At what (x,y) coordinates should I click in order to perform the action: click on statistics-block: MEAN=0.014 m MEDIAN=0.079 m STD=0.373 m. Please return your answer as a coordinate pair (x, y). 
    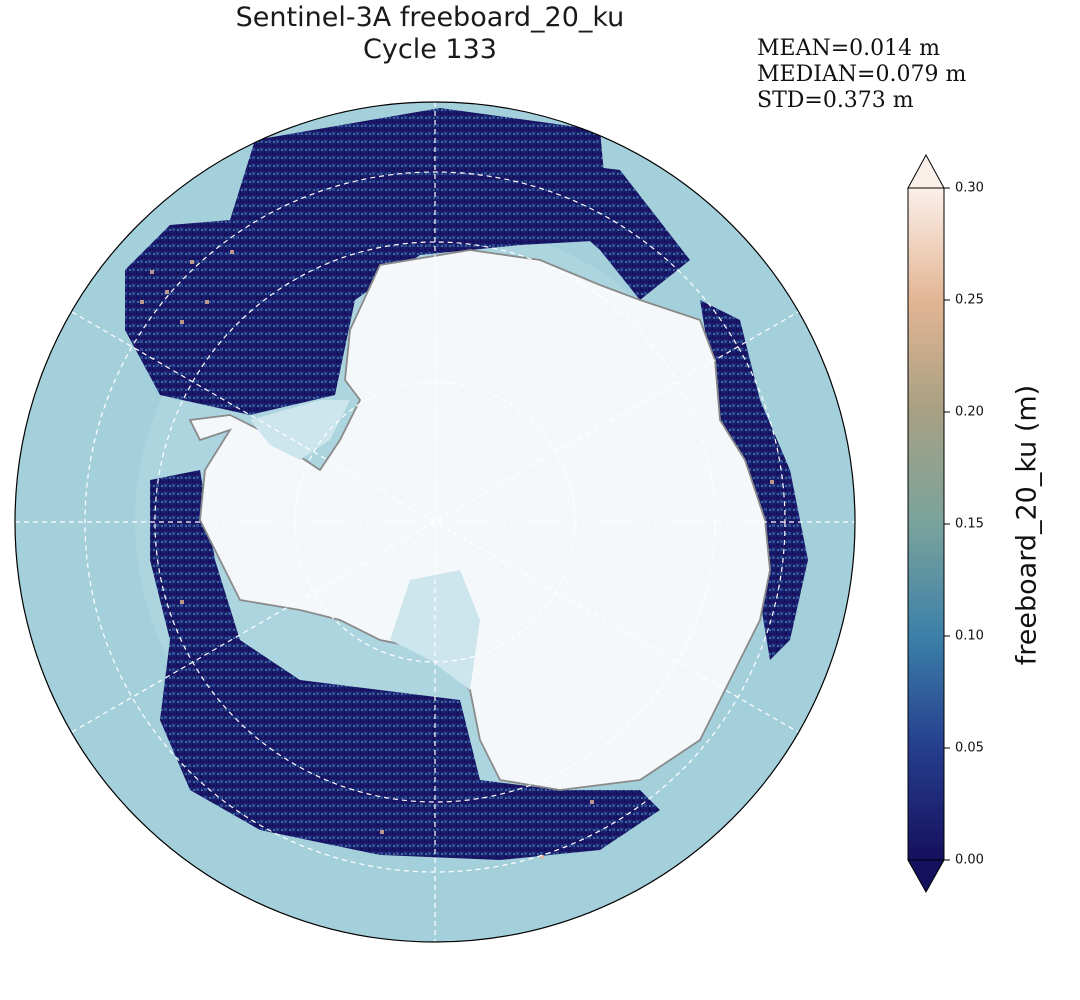
    Looking at the image, I should click on (861, 75).